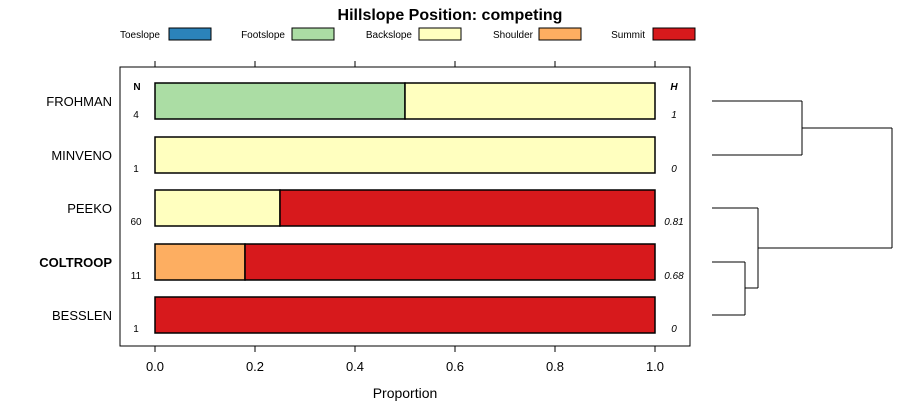 The width and height of the screenshot is (900, 420). Describe the element at coordinates (467, 208) in the screenshot. I see `bar-peeko-summit` at that location.